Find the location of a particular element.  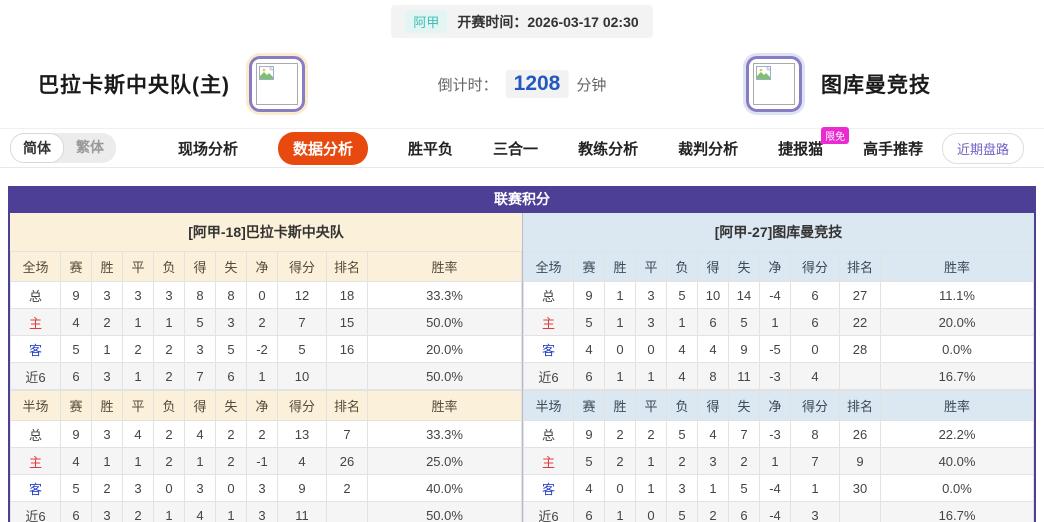

nav-tab: 胜平负 is located at coordinates (431, 149).